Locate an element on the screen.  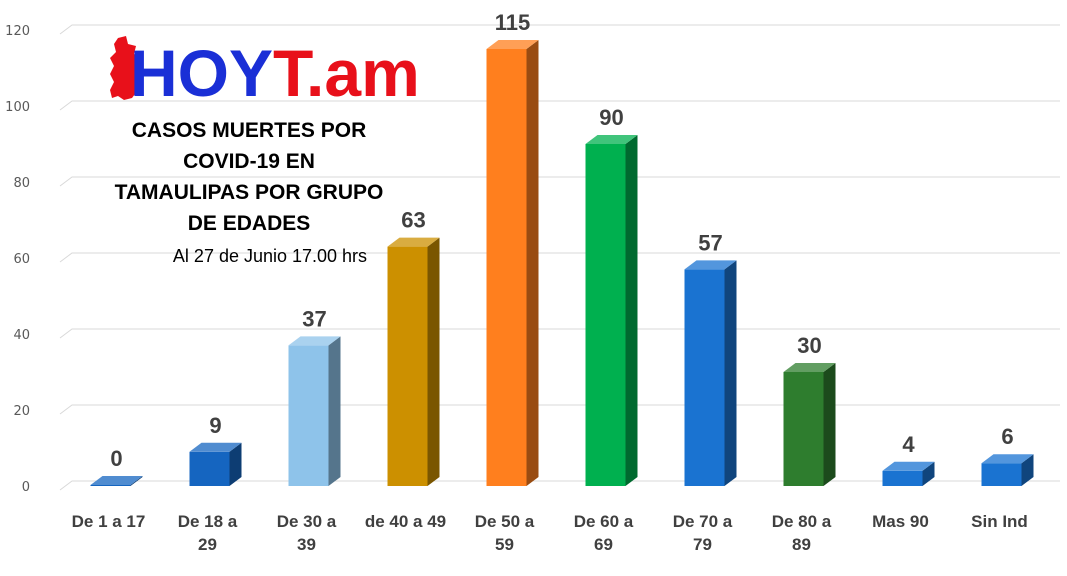
tamaulipas-map-icon is located at coordinates (126, 68).